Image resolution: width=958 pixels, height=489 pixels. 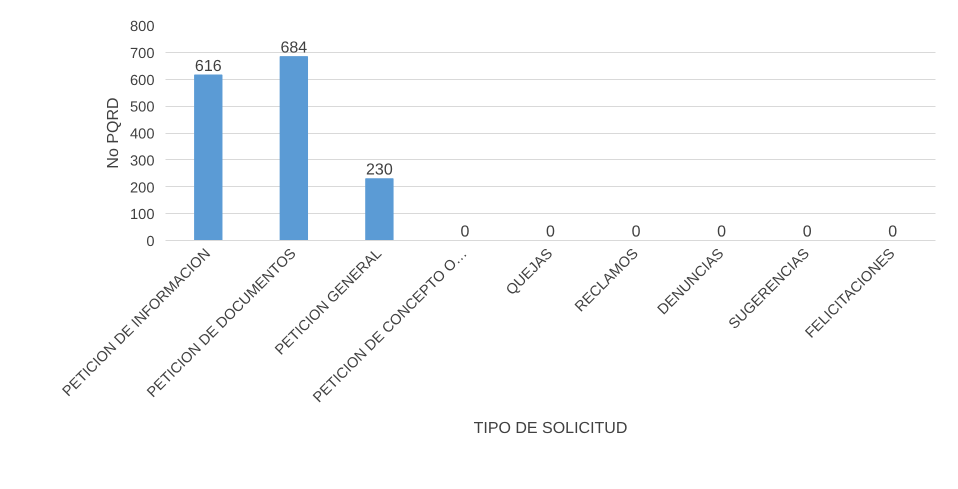 I want to click on y-tick-label: 400, so click(x=142, y=134).